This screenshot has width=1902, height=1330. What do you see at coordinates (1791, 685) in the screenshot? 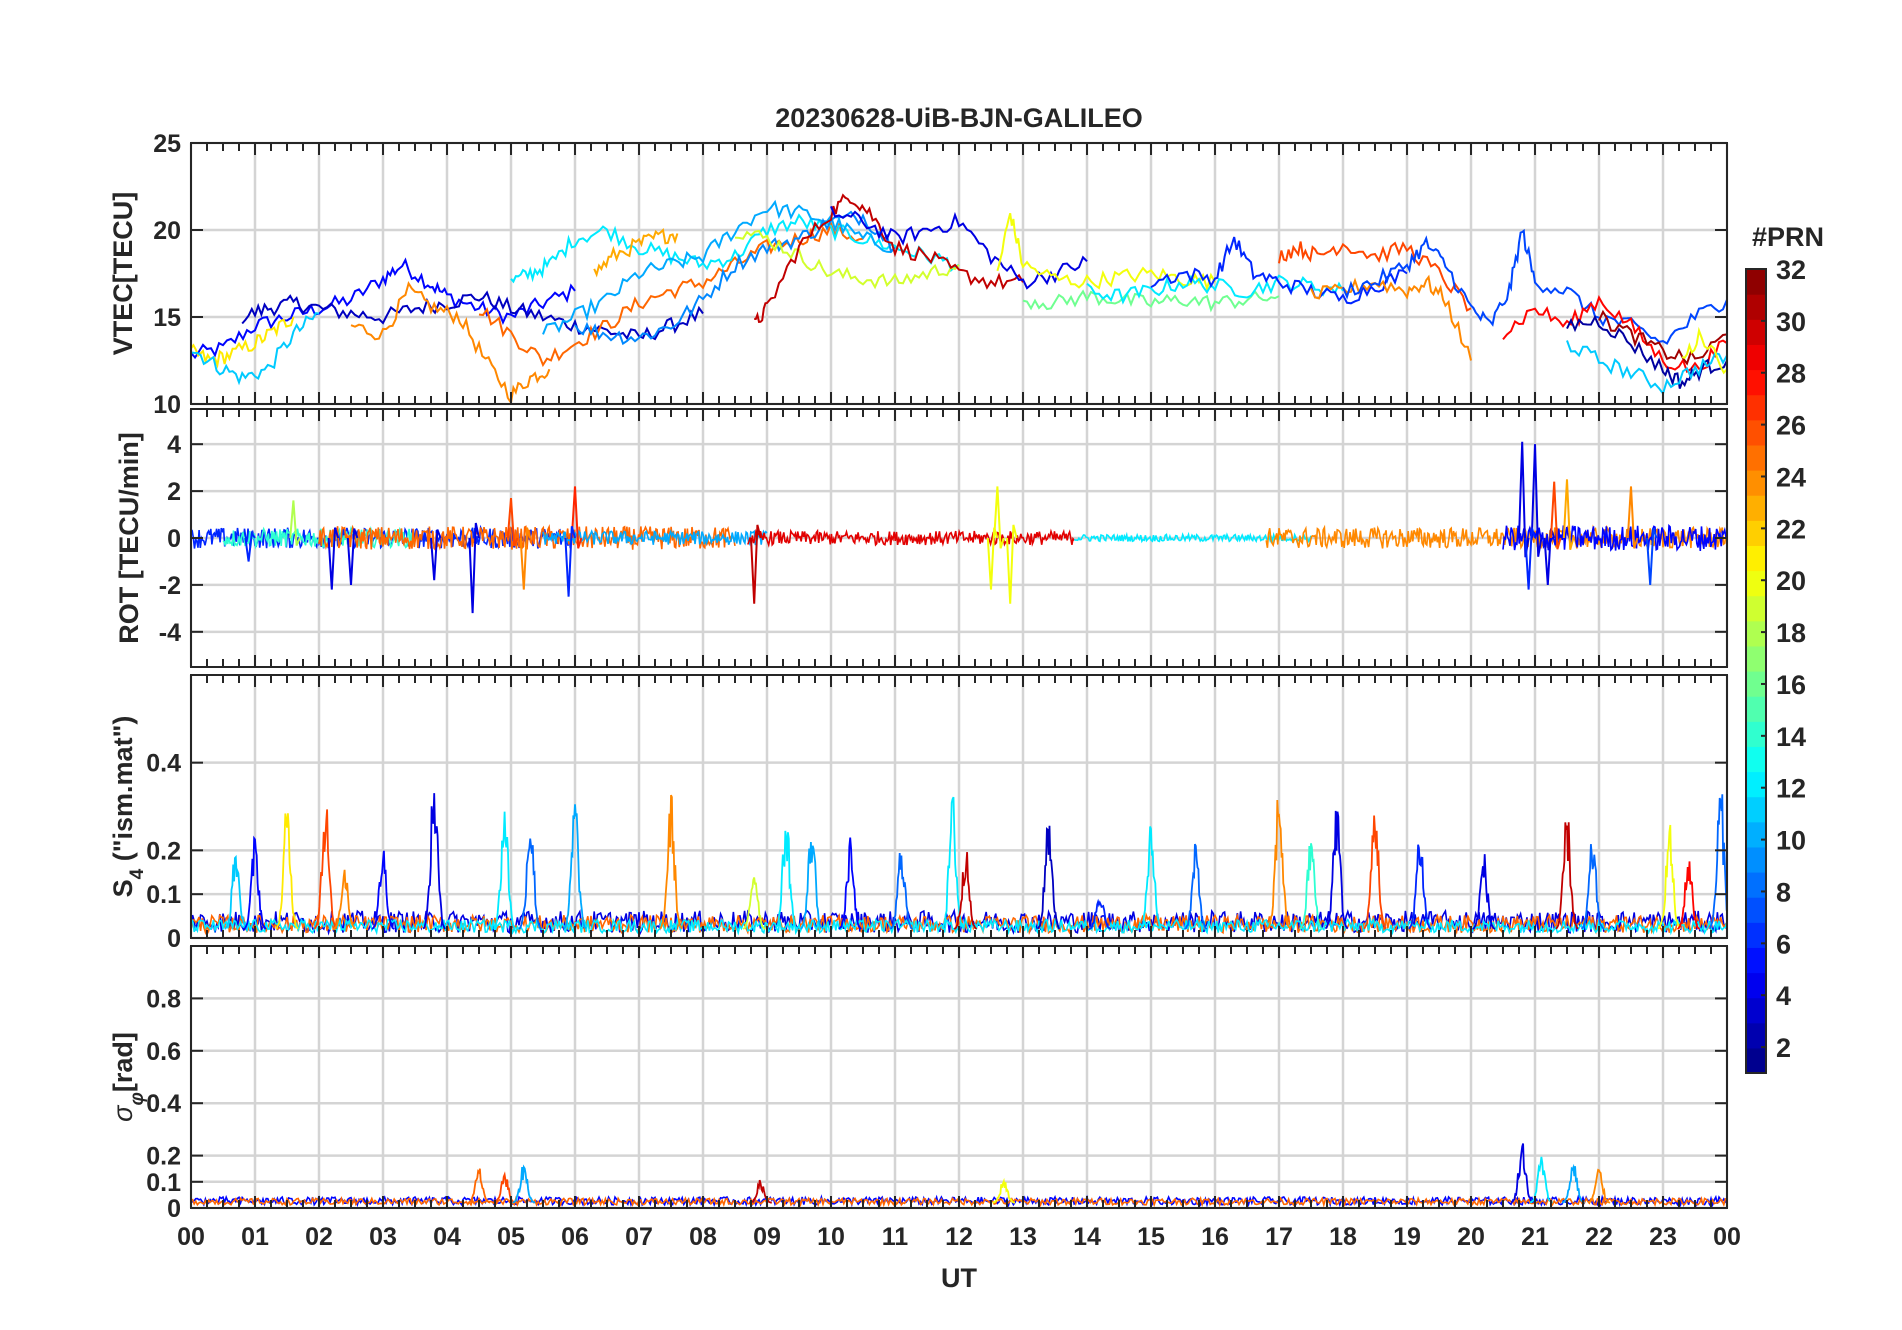
I see `colorbar-tick-label: 16` at bounding box center [1791, 685].